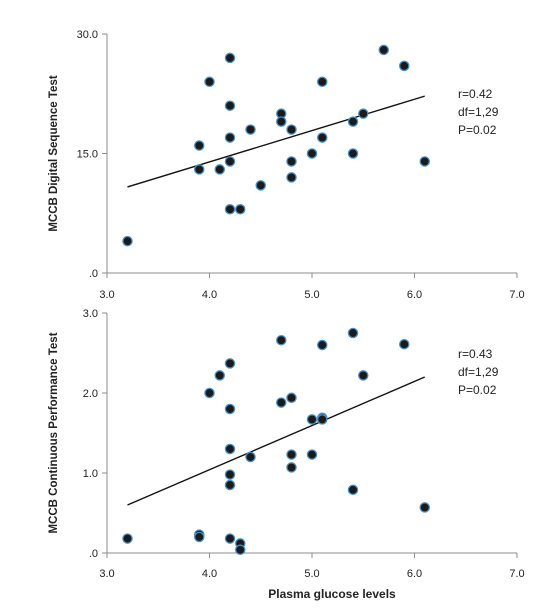 The width and height of the screenshot is (560, 613). What do you see at coordinates (90, 474) in the screenshot?
I see `y-tick-label: 1.0` at bounding box center [90, 474].